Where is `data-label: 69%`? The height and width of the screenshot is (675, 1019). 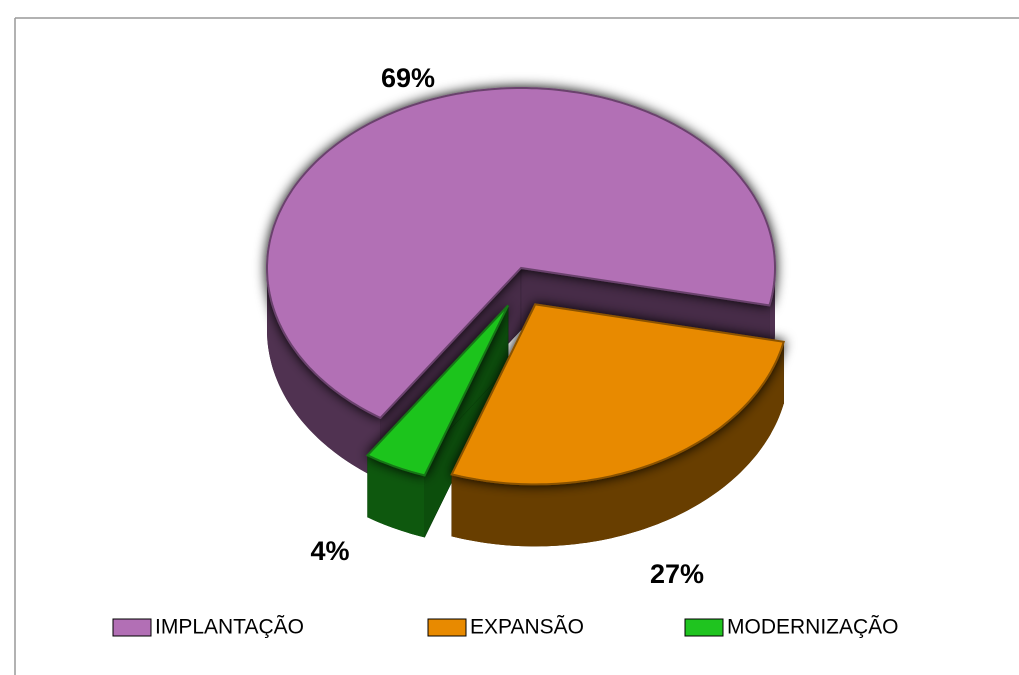 data-label: 69% is located at coordinates (408, 78).